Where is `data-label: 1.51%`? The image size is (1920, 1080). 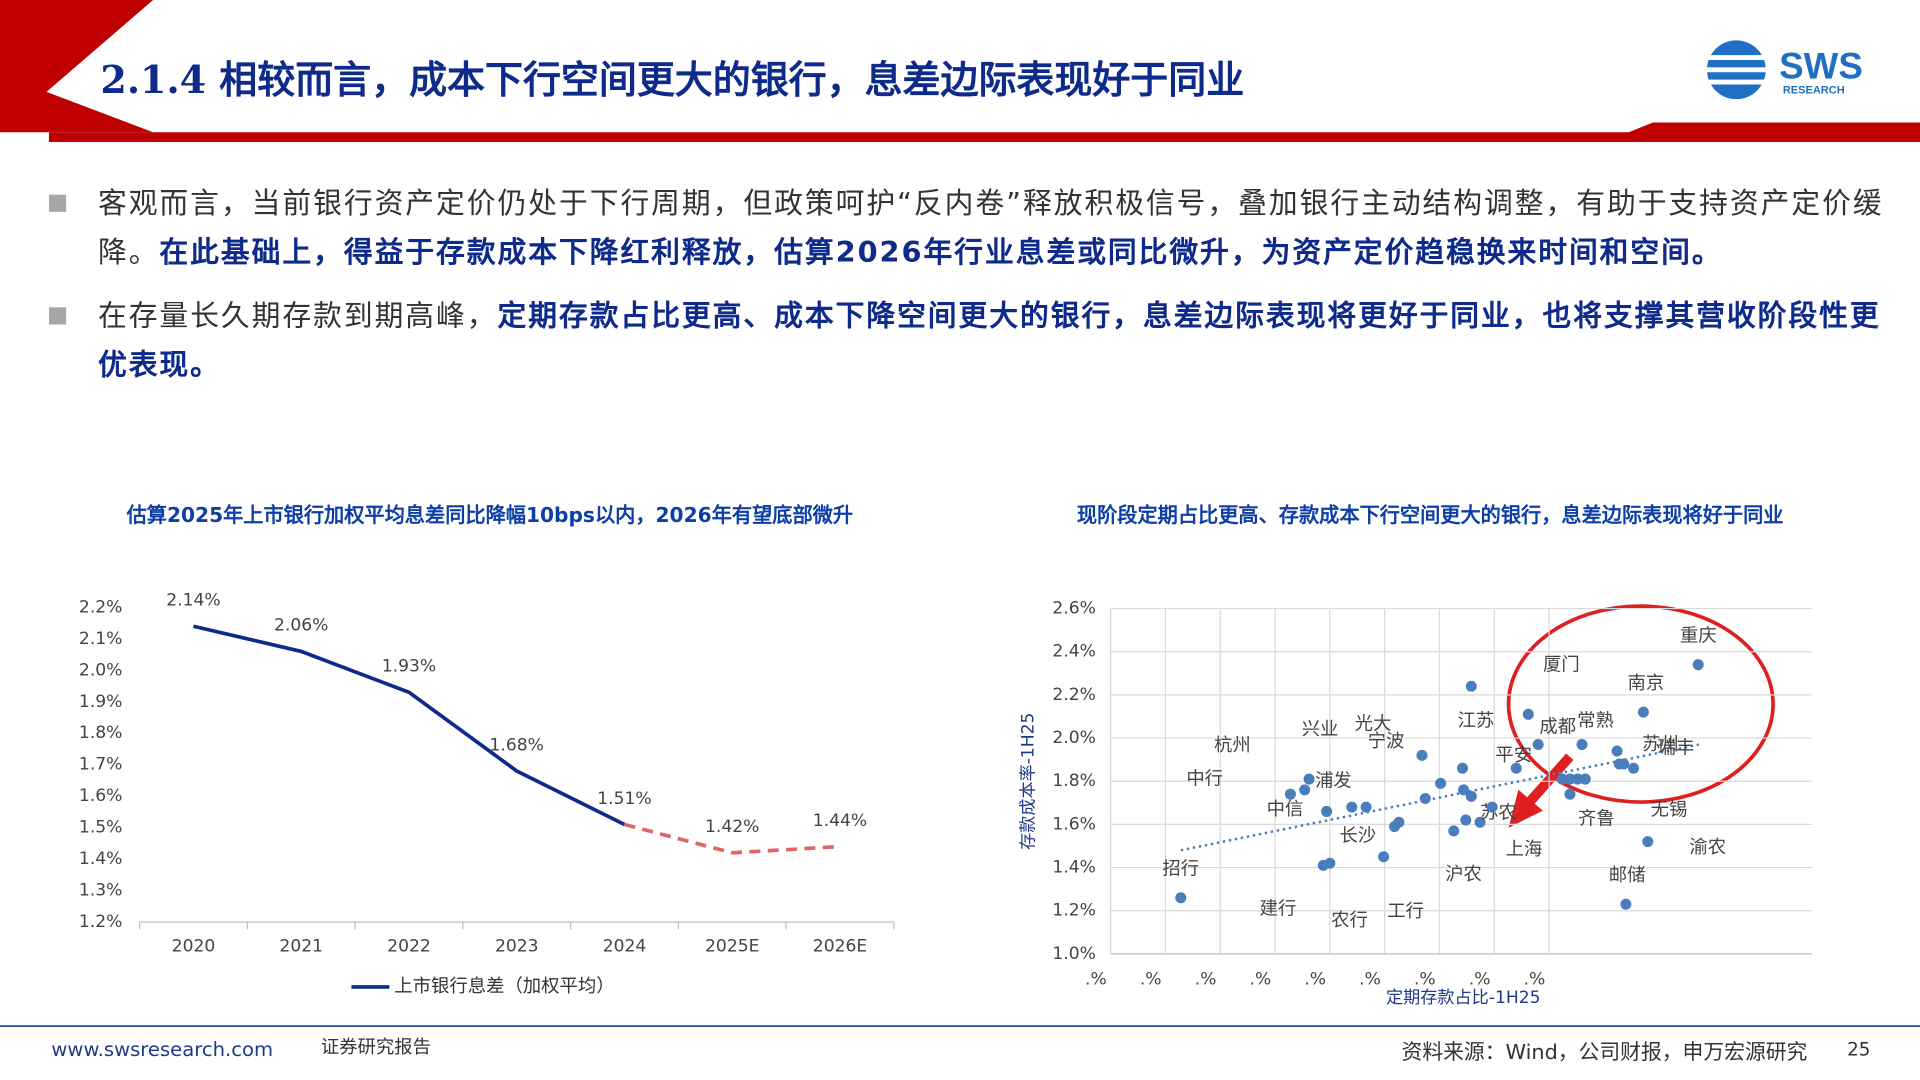
data-label: 1.51% is located at coordinates (624, 799).